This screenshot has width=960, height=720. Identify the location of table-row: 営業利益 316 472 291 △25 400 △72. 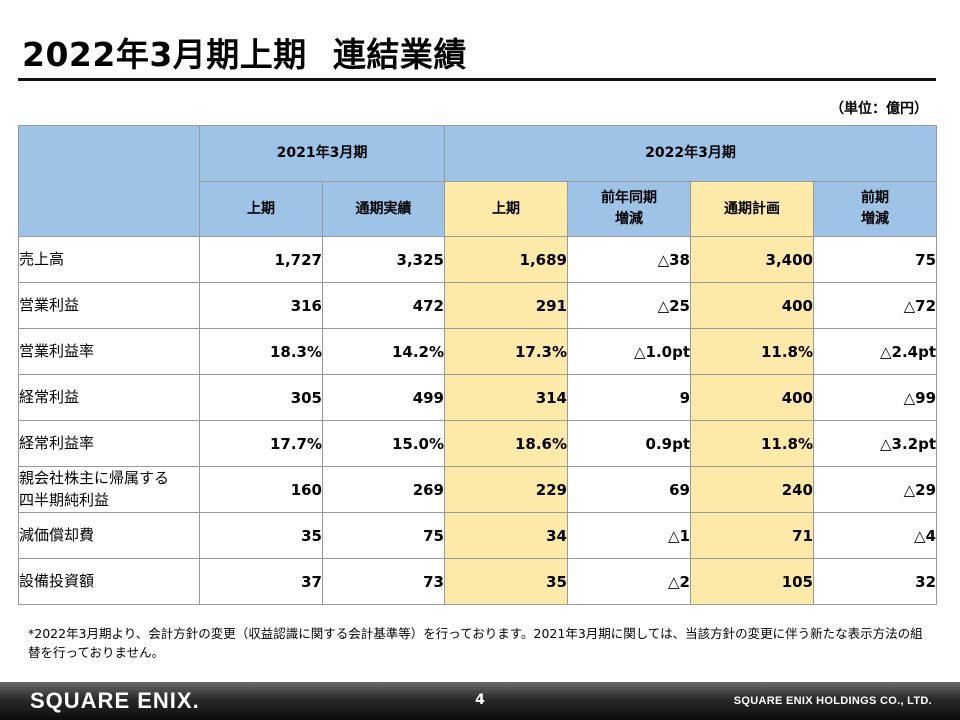
(478, 305).